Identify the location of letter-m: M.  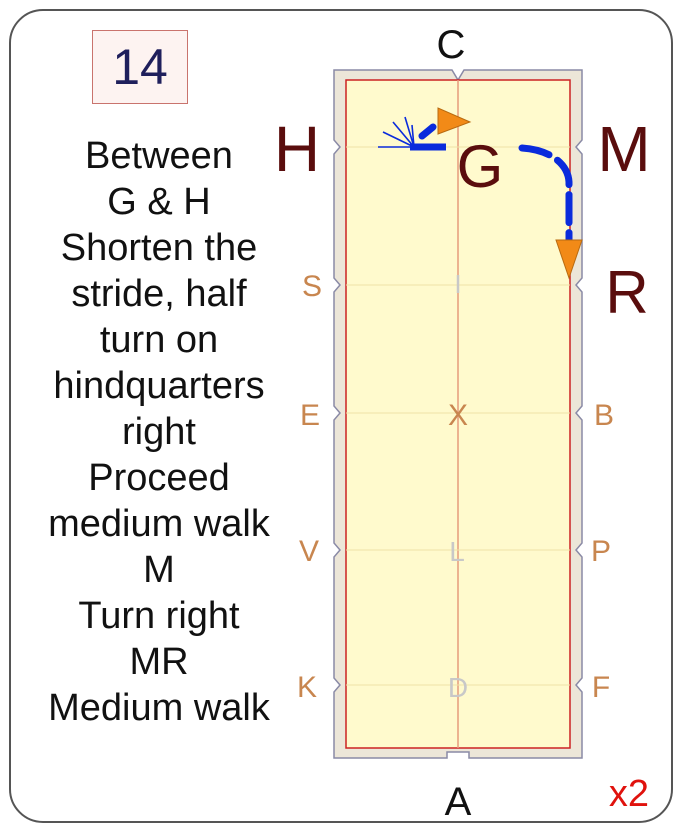
(623, 149).